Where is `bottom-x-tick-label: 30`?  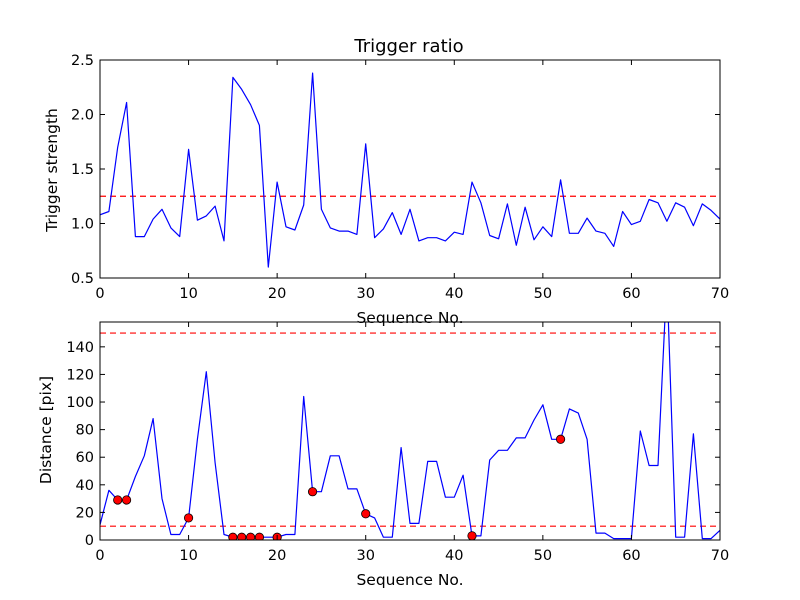 bottom-x-tick-label: 30 is located at coordinates (365, 556).